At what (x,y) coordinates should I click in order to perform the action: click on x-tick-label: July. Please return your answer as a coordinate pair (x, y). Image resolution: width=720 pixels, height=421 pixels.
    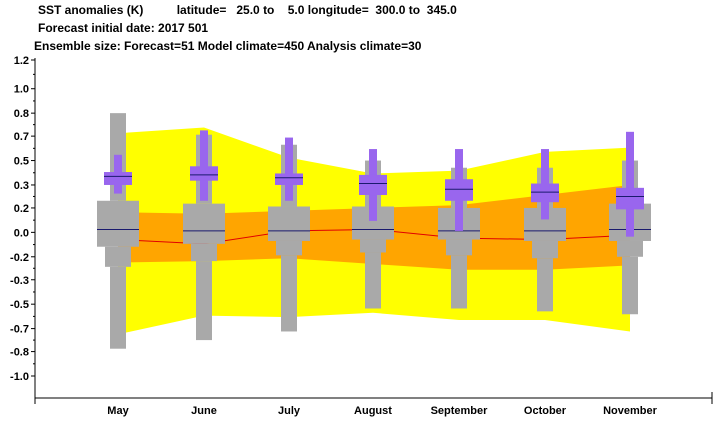
    Looking at the image, I should click on (289, 411).